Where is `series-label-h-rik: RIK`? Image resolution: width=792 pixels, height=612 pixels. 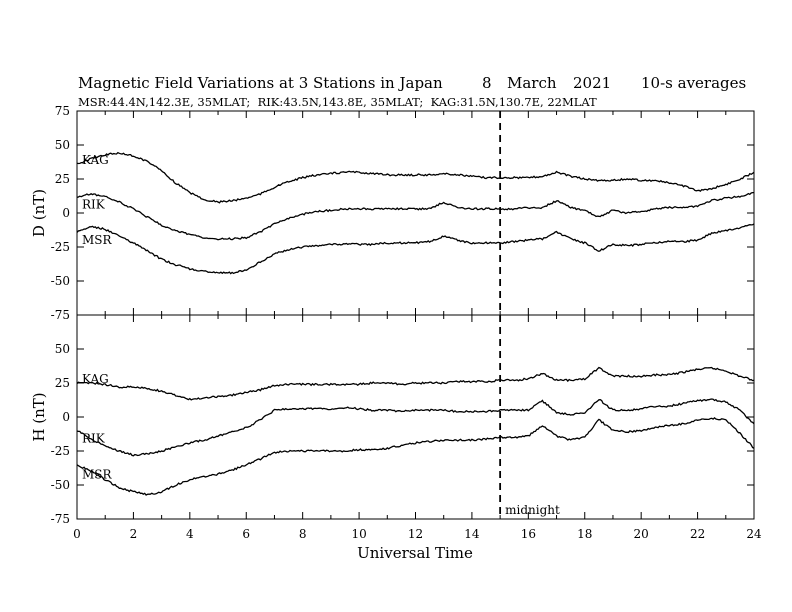 series-label-h-rik: RIK is located at coordinates (94, 439).